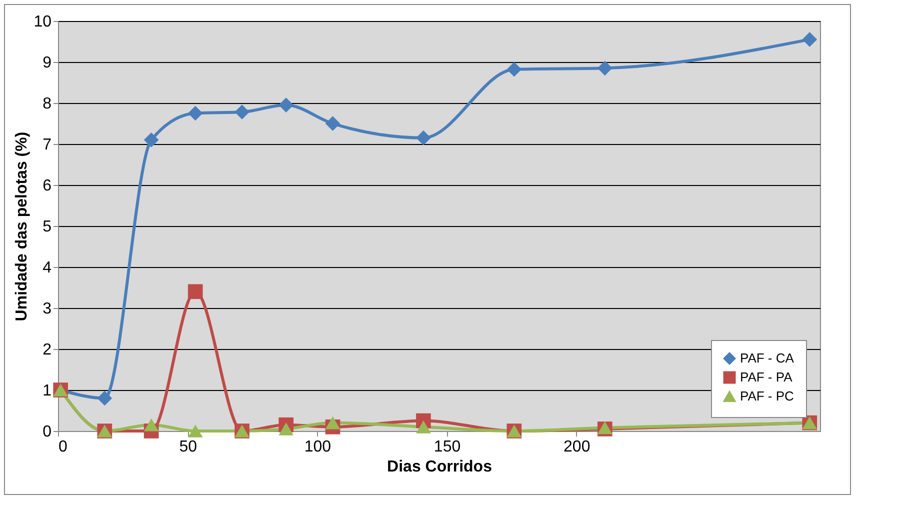 The image size is (909, 521). Describe the element at coordinates (47, 227) in the screenshot. I see `y-tick-label: 5` at that location.